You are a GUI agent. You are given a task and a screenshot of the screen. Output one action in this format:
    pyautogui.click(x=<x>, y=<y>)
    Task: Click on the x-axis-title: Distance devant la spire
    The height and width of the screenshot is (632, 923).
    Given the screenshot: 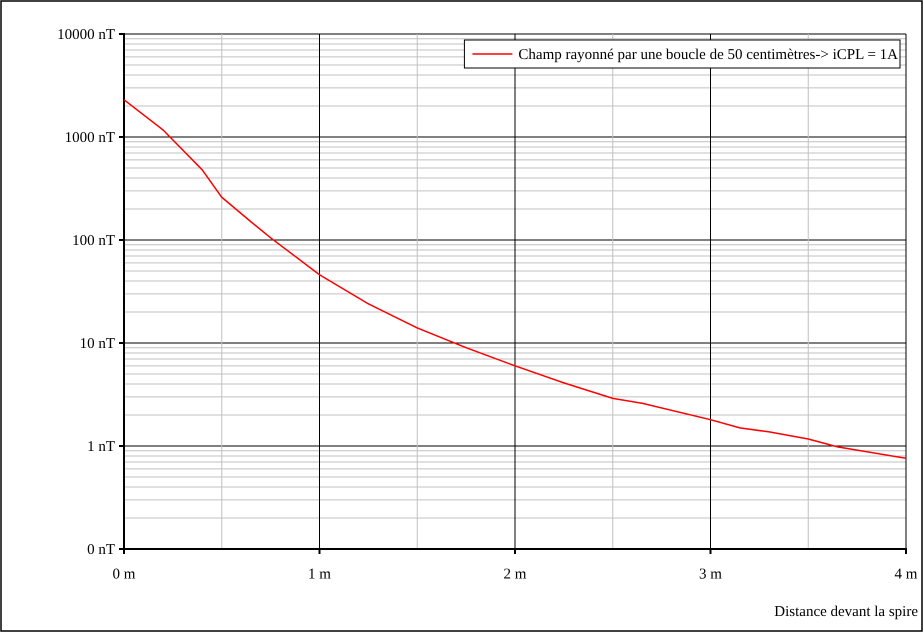 What is the action you would take?
    pyautogui.click(x=846, y=612)
    